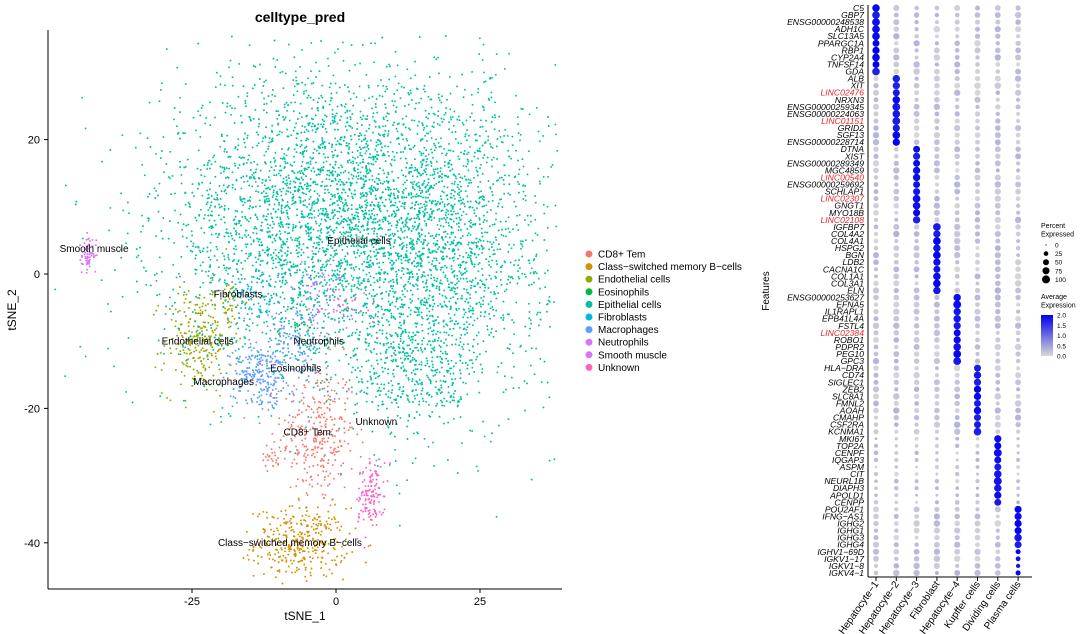  Describe the element at coordinates (336, 602) in the screenshot. I see `tsne-x-tick-label: 0` at that location.